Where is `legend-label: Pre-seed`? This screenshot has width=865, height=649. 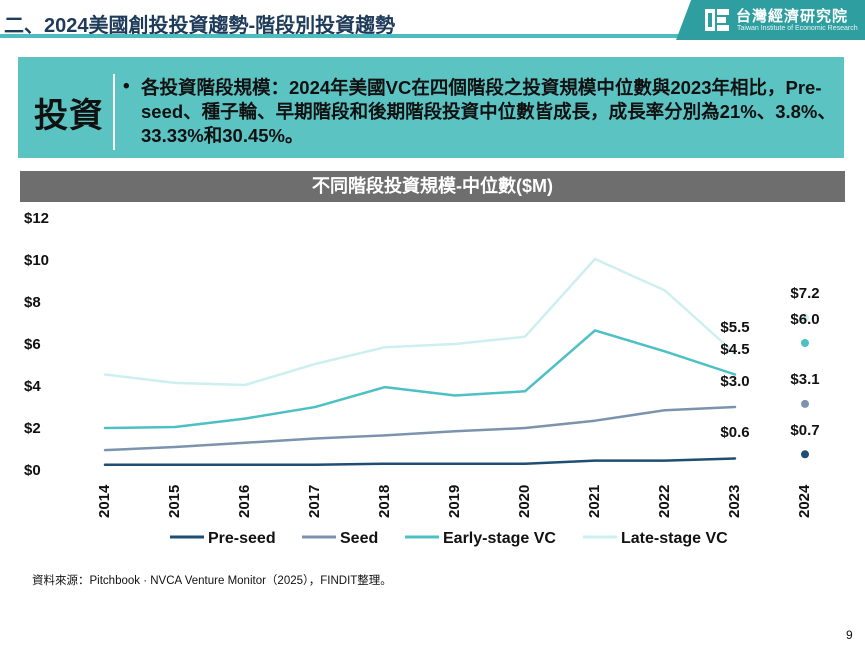 legend-label: Pre-seed is located at coordinates (242, 538).